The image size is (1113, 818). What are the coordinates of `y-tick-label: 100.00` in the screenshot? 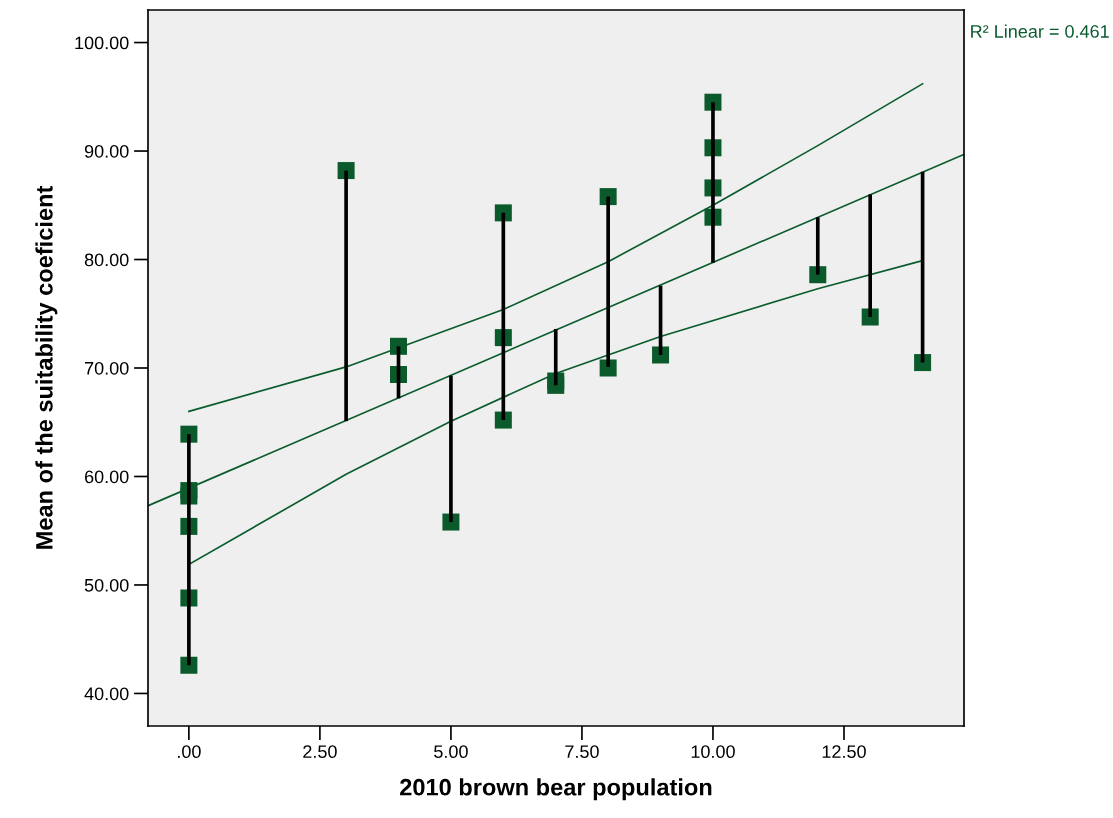 It's located at (102, 43).